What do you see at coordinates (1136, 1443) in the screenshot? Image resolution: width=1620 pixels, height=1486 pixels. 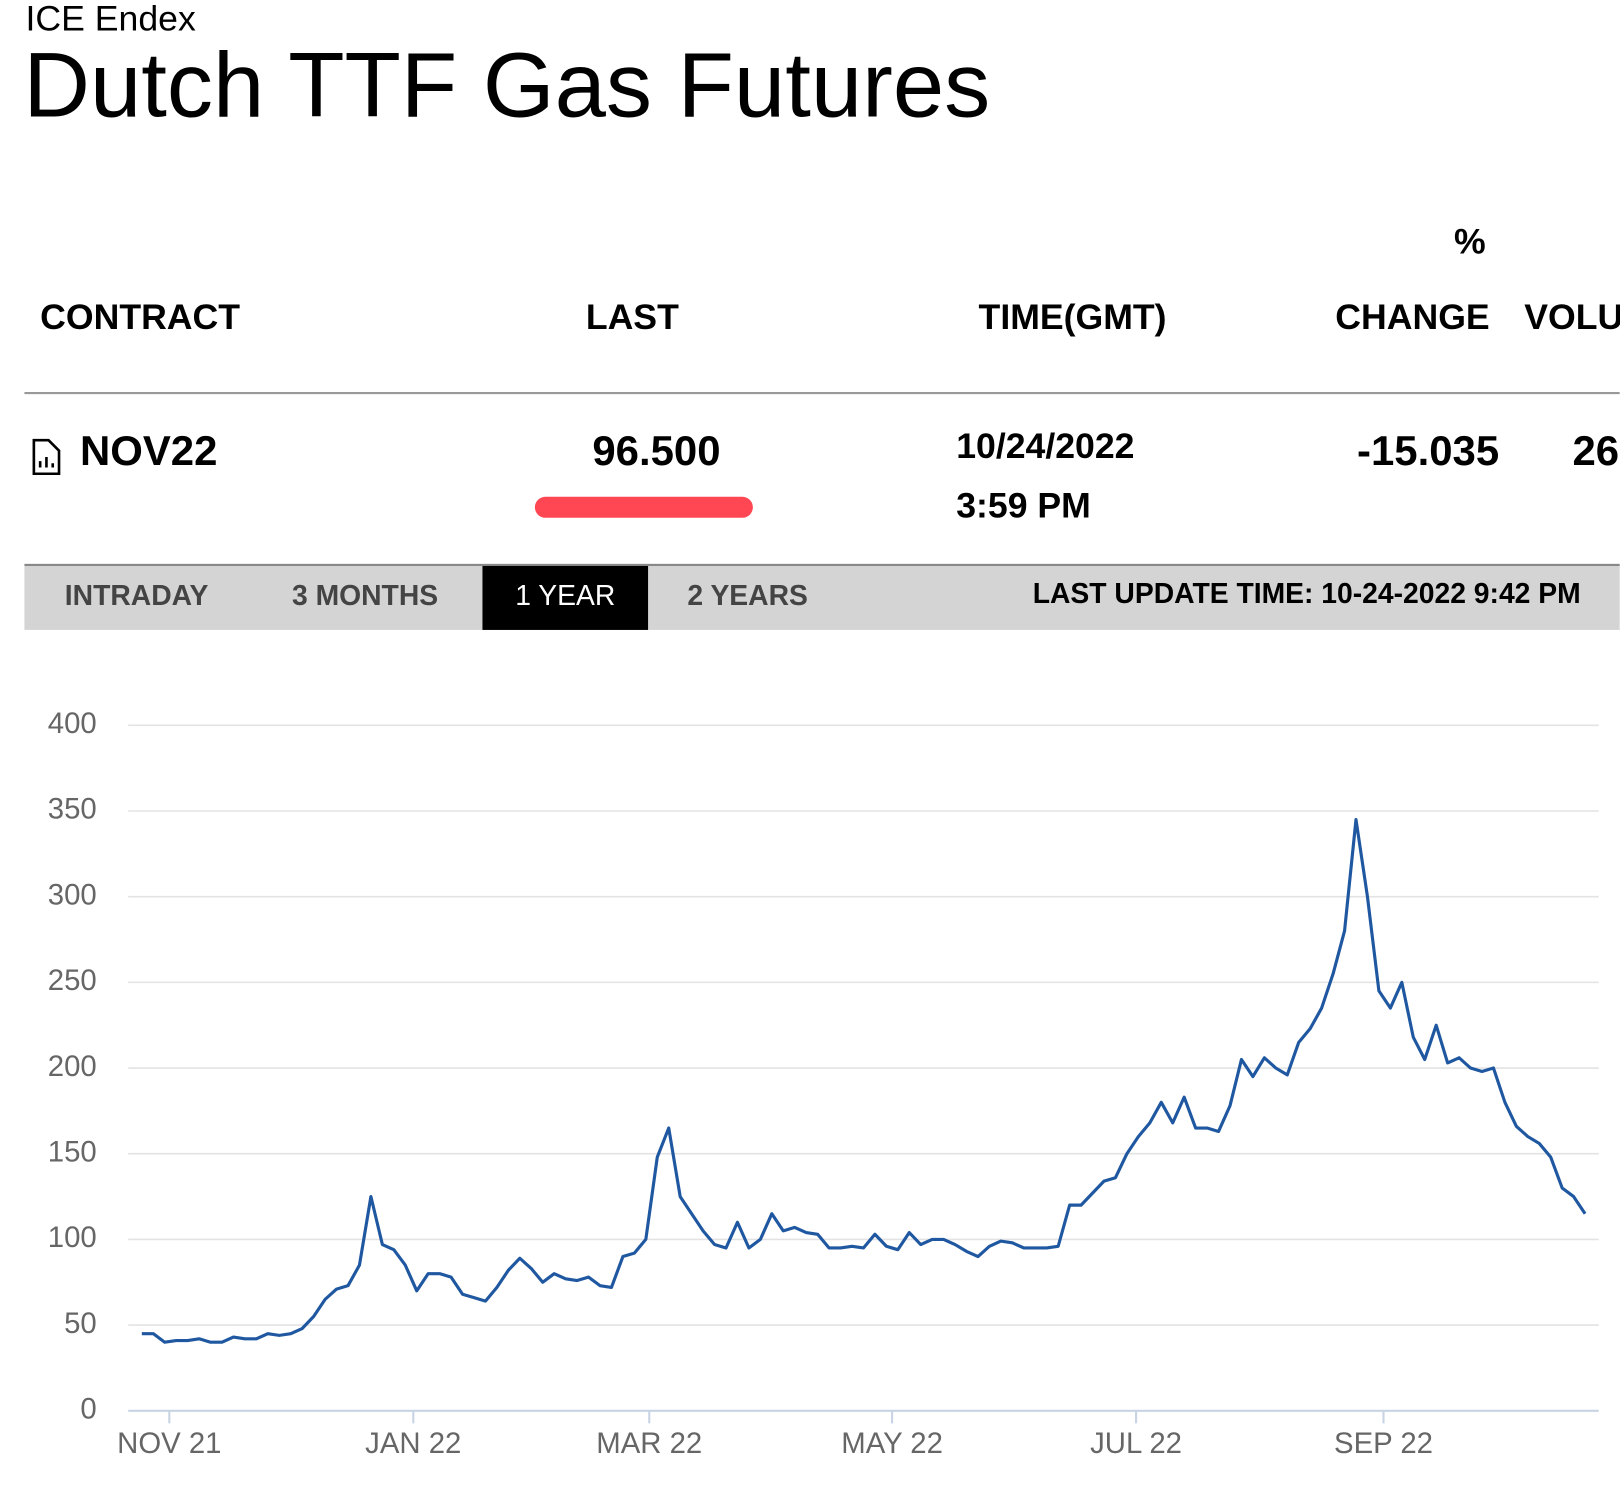 I see `x-tick-label: JUL 22` at bounding box center [1136, 1443].